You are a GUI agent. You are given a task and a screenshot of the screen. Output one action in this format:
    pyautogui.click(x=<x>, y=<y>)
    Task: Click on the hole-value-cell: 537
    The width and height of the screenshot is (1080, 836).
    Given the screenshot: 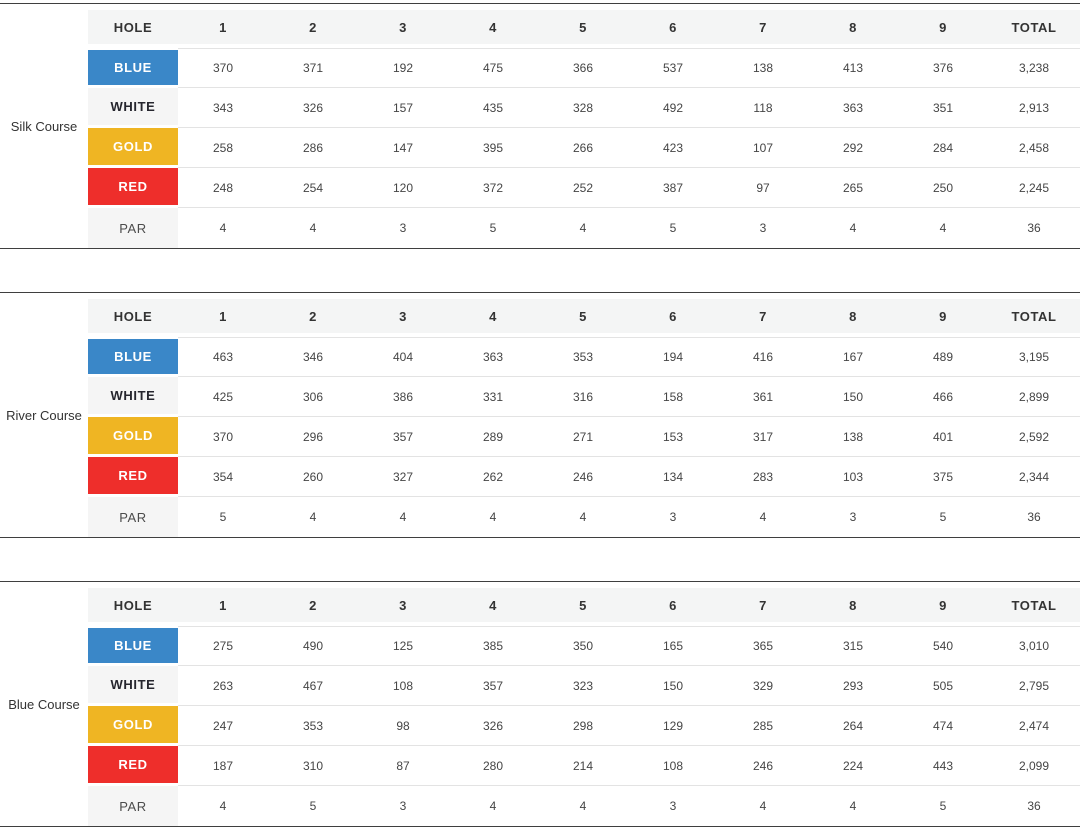 What is the action you would take?
    pyautogui.click(x=673, y=68)
    